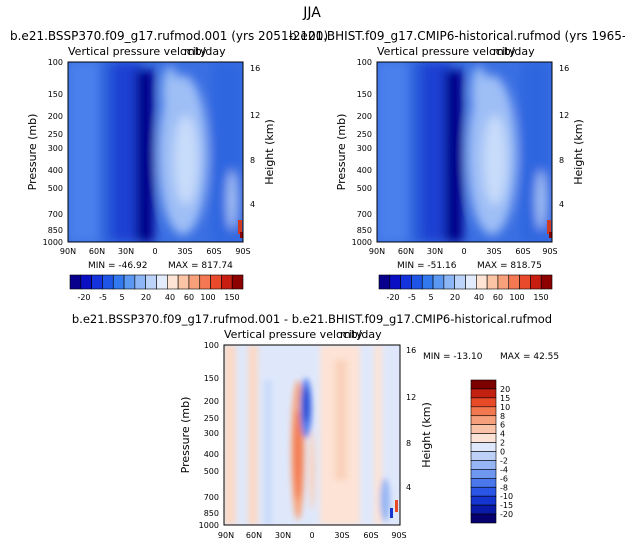 The height and width of the screenshot is (549, 625). I want to click on diff-xtick: 60N, so click(254, 535).